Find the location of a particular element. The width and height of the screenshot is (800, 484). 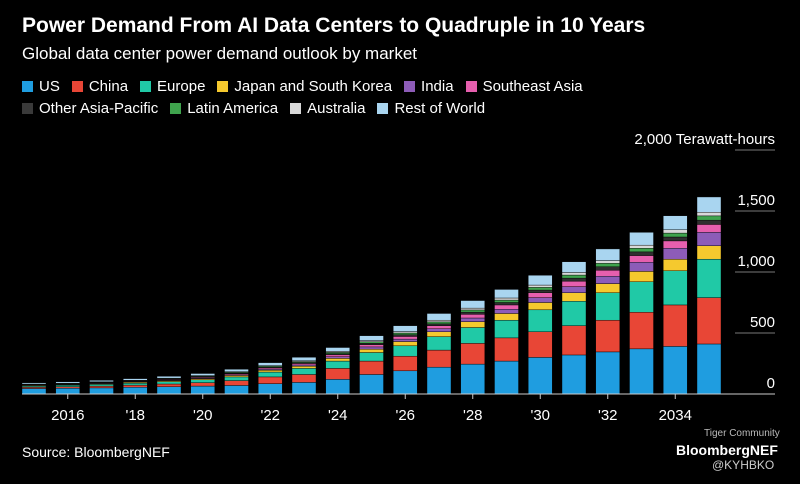

legend-label: China is located at coordinates (108, 86).